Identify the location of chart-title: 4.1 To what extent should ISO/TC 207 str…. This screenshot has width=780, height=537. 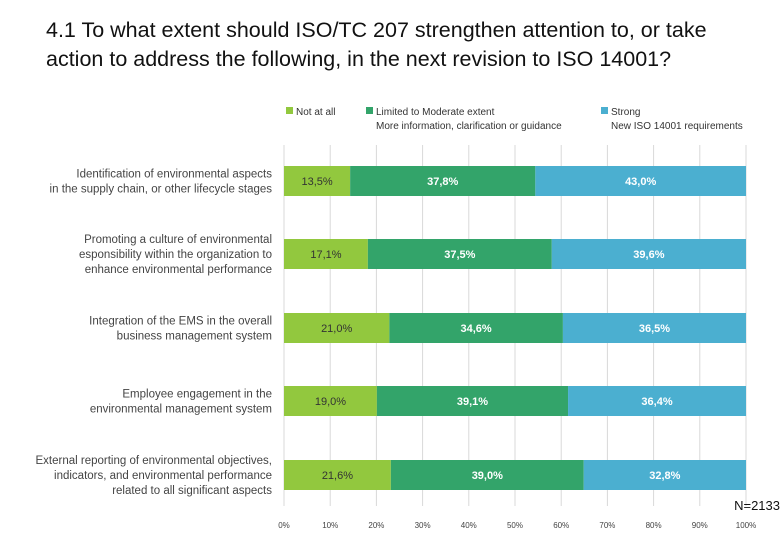
(376, 44).